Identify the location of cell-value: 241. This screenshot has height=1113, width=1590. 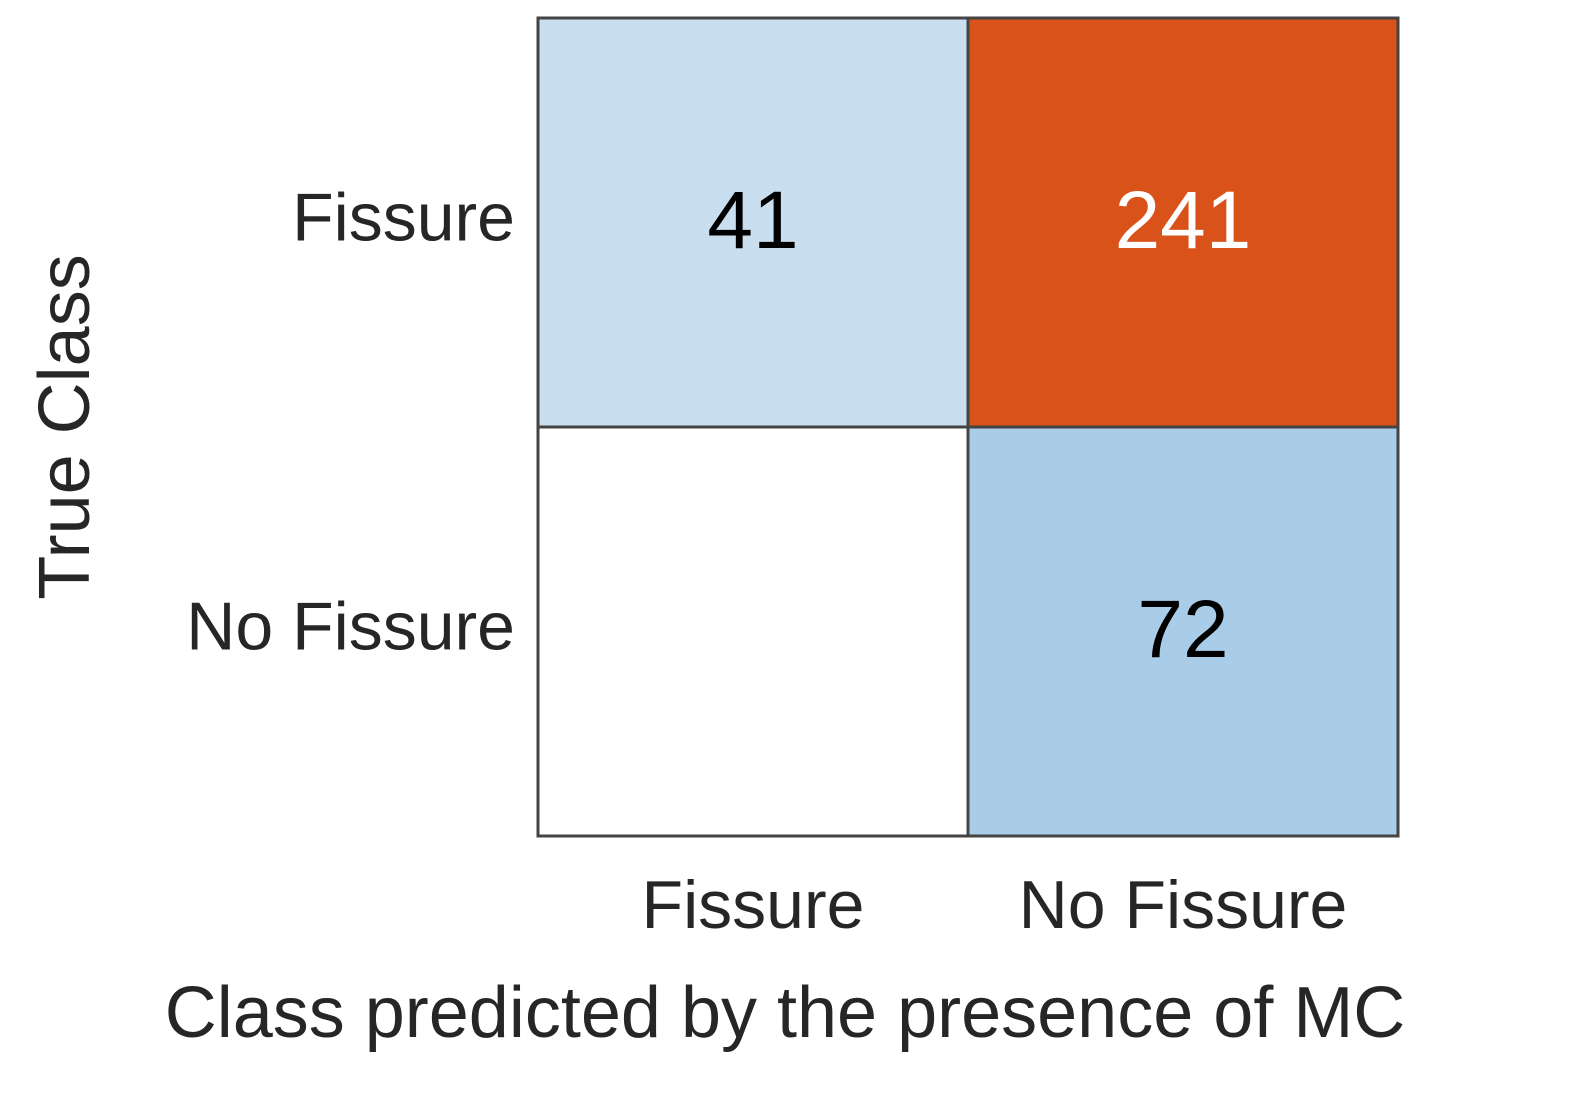
(1183, 220).